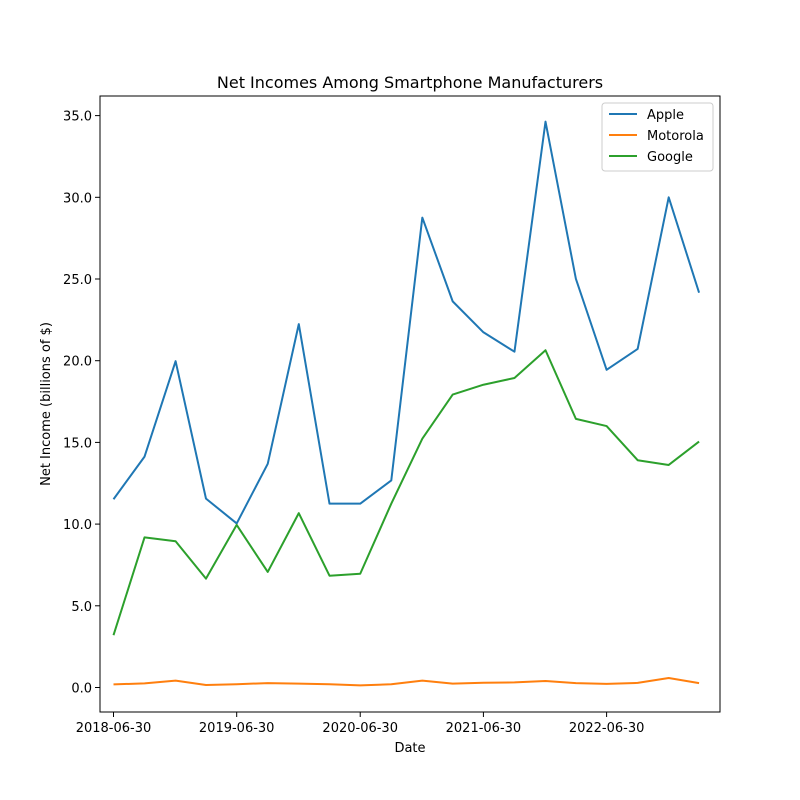 Image resolution: width=800 pixels, height=800 pixels. Describe the element at coordinates (607, 728) in the screenshot. I see `x-tick-label: 2022-06-30` at that location.